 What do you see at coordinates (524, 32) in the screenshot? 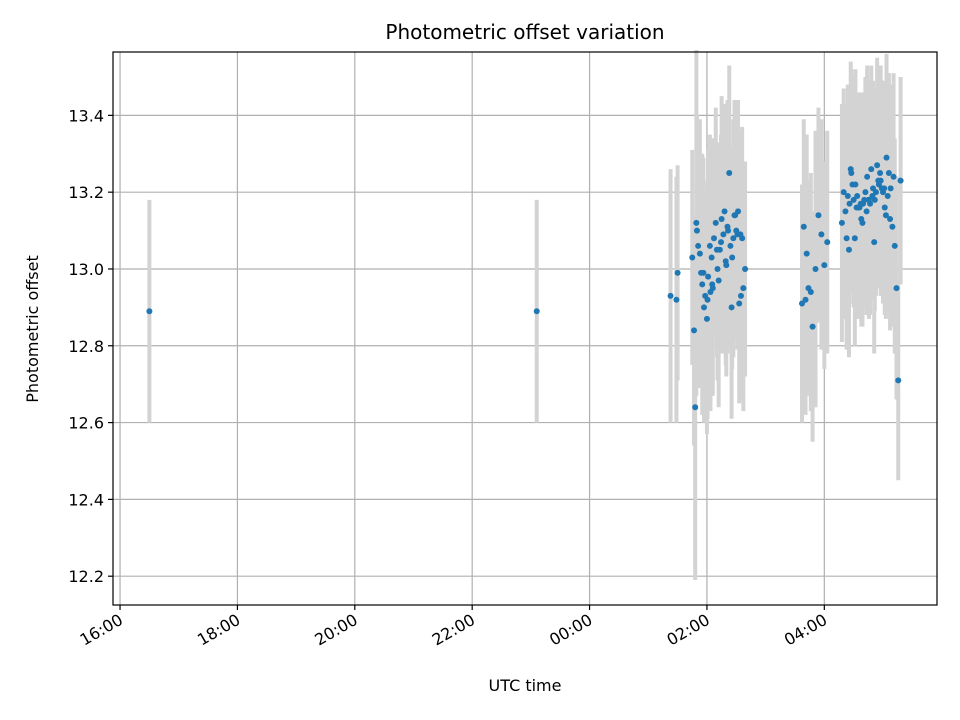
I see `chart-title: Photometric offset variation` at bounding box center [524, 32].